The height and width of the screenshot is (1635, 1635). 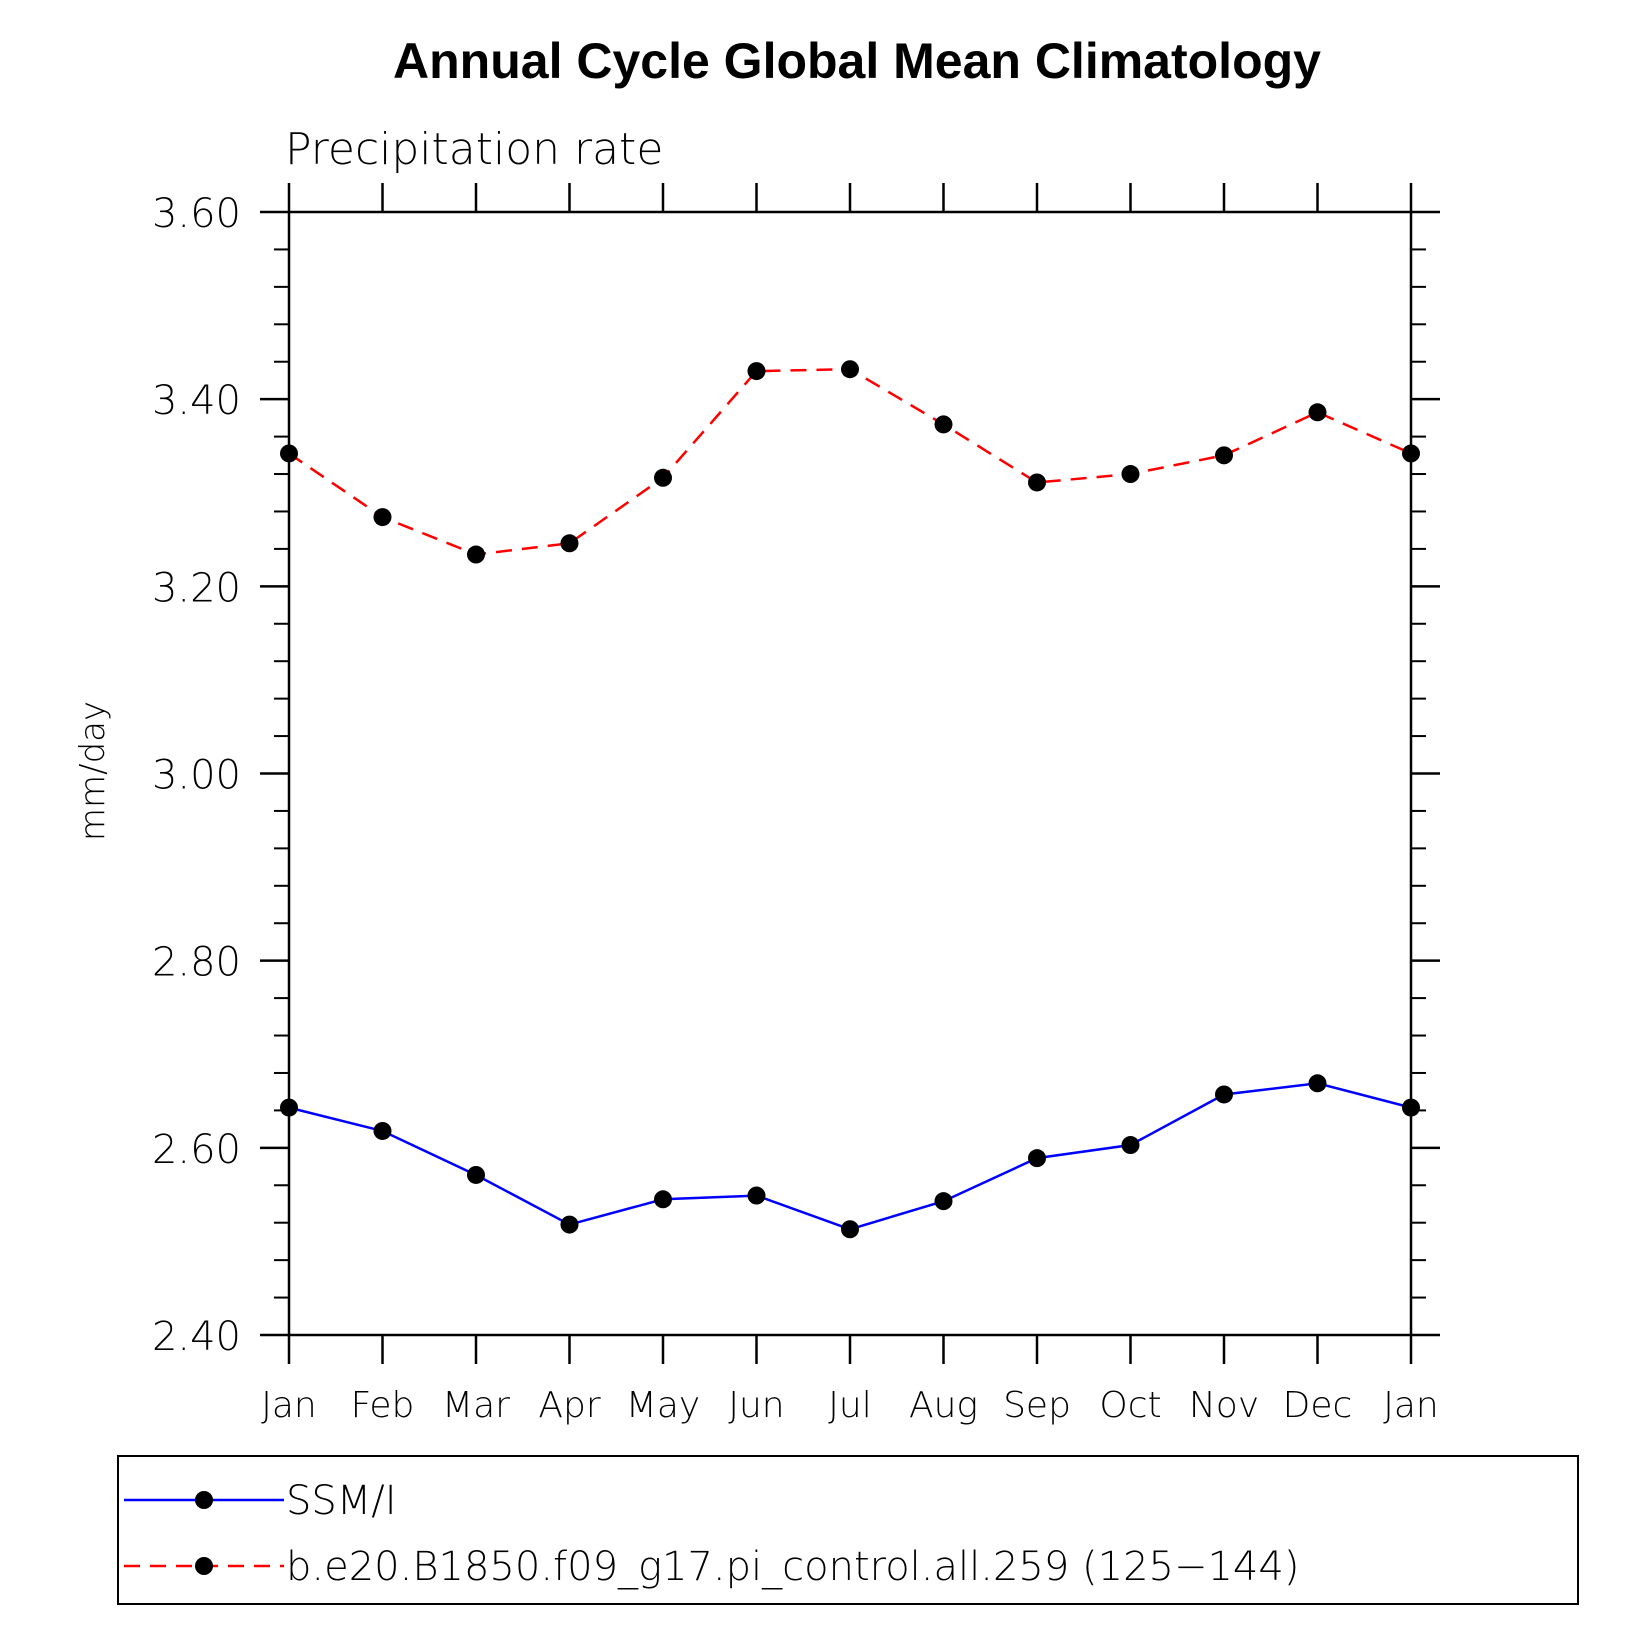 What do you see at coordinates (204, 1500) in the screenshot?
I see `legend-marker-ssmi` at bounding box center [204, 1500].